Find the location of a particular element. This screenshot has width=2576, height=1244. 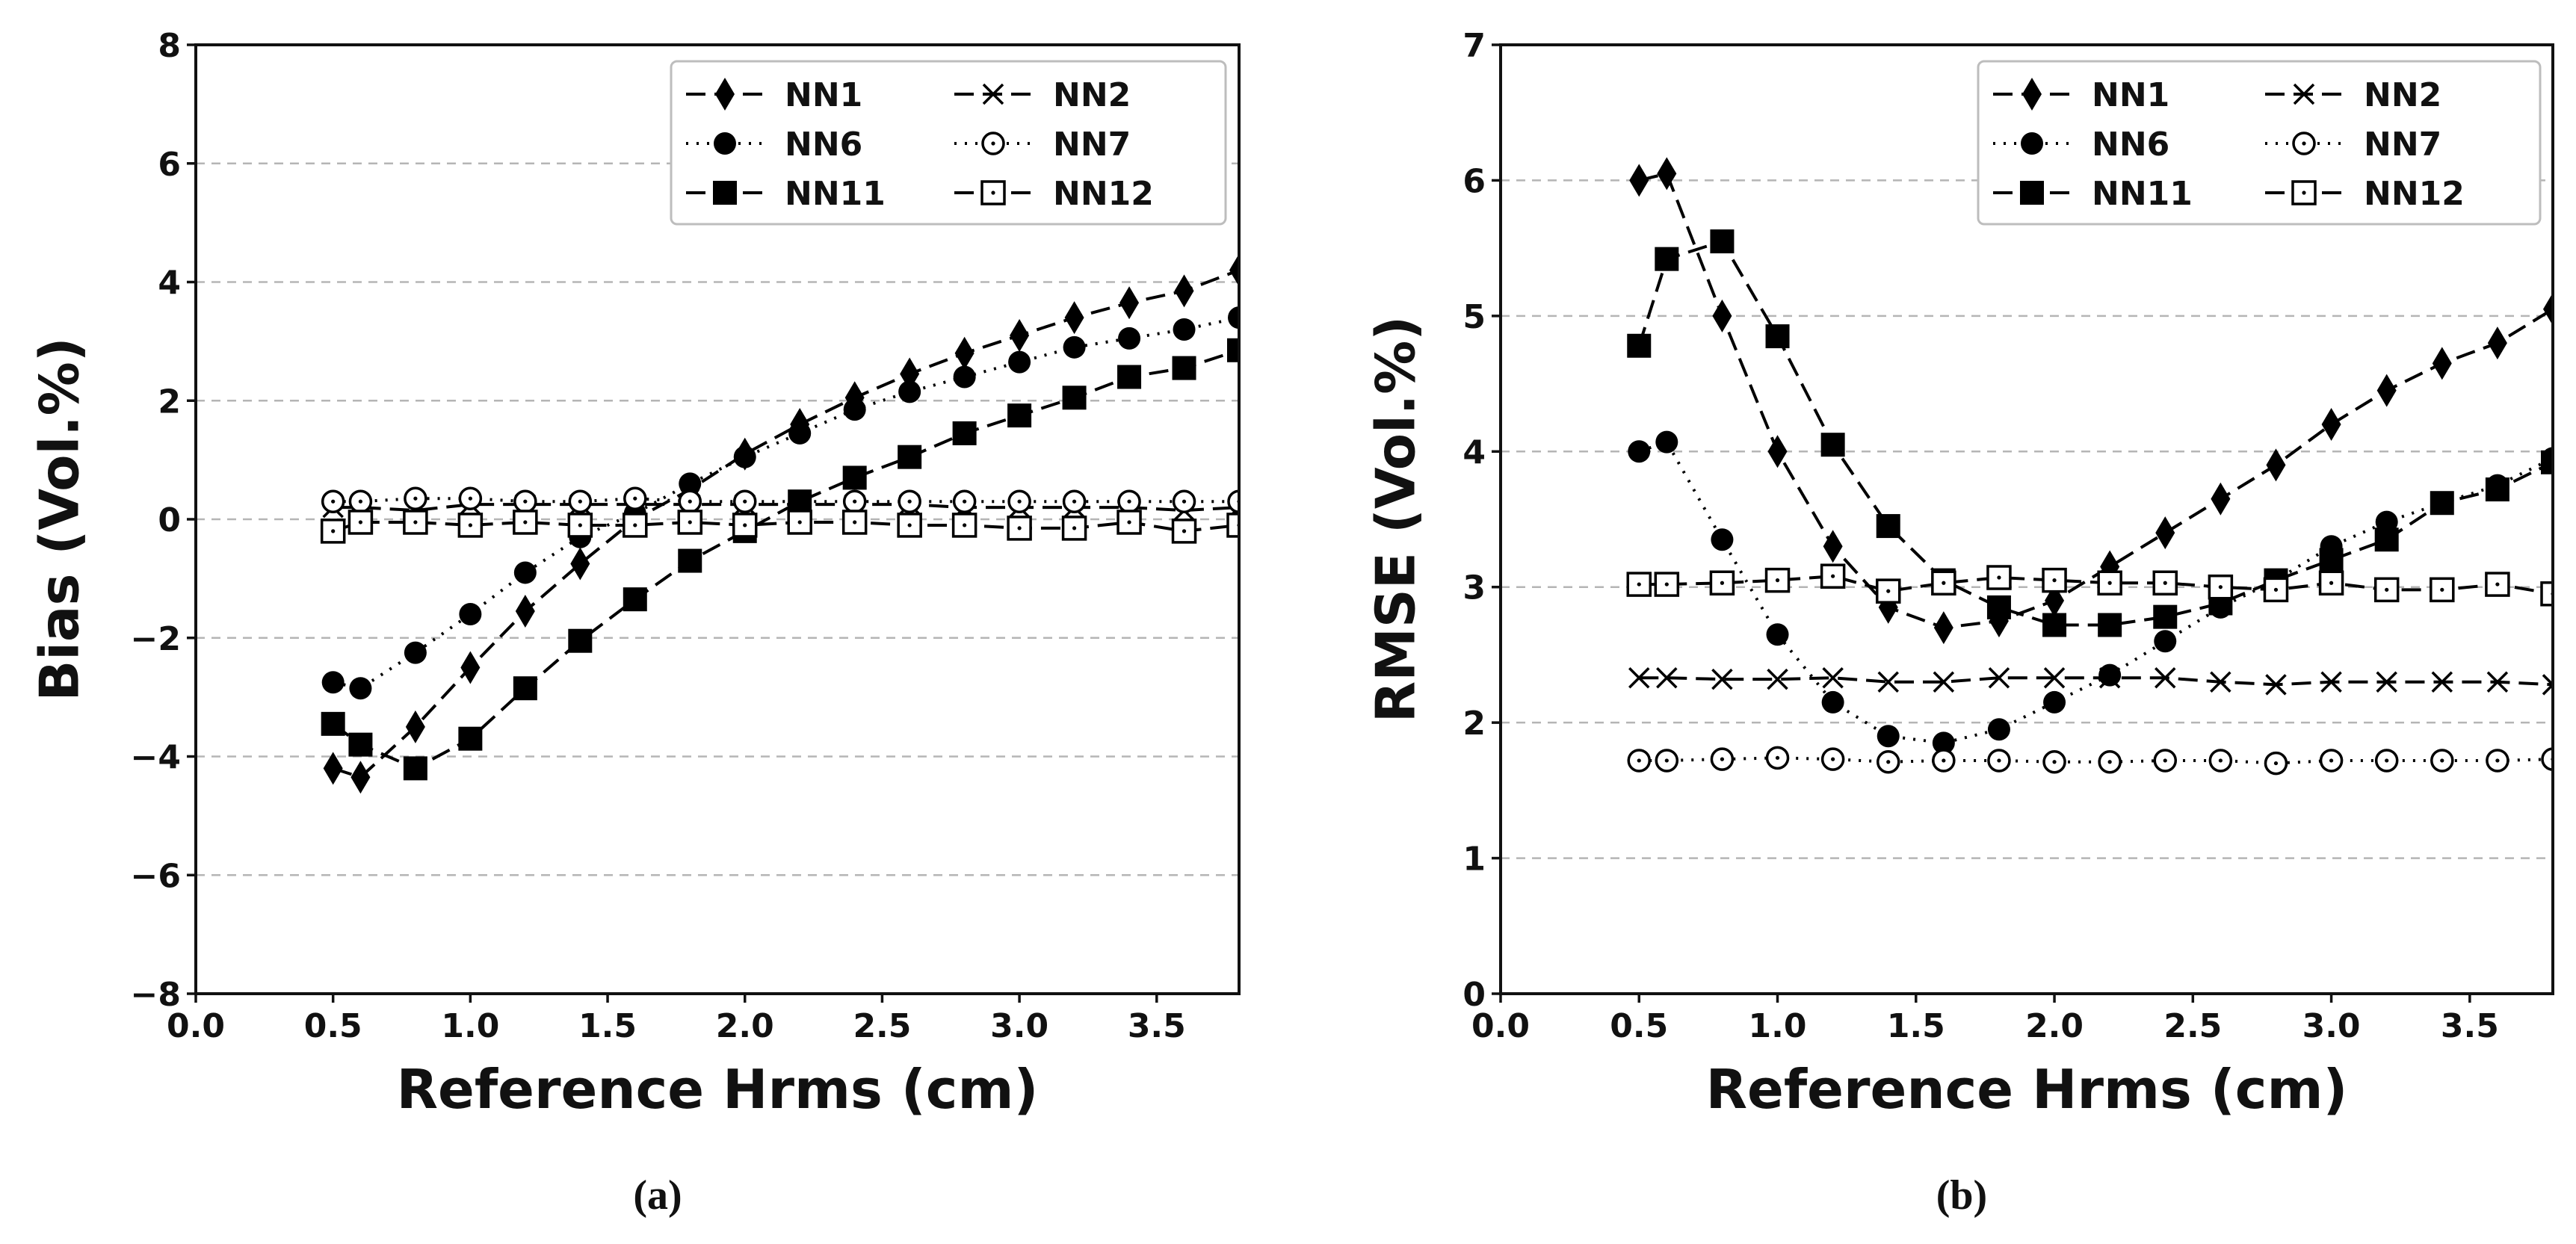

series-line-nn2 is located at coordinates (2096, 681).